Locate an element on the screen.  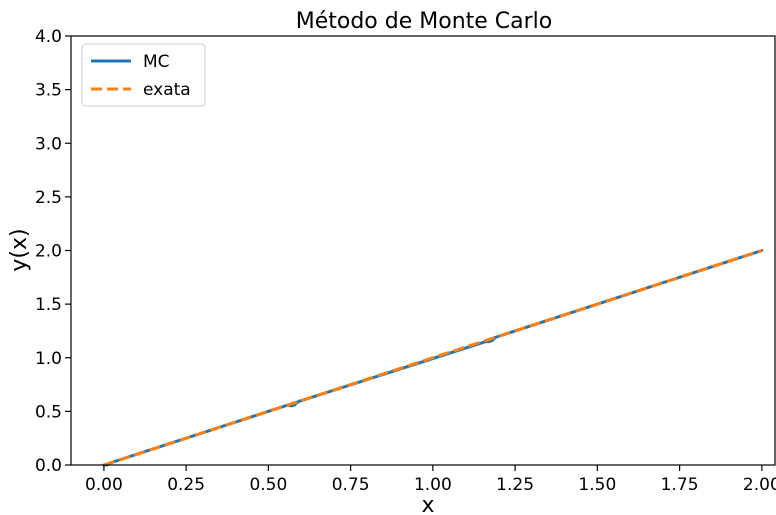
y-axis: 0.0 0.5 1.0 1.5 2.0 2.5 3.0 3.5 4.0 is located at coordinates (53, 251).